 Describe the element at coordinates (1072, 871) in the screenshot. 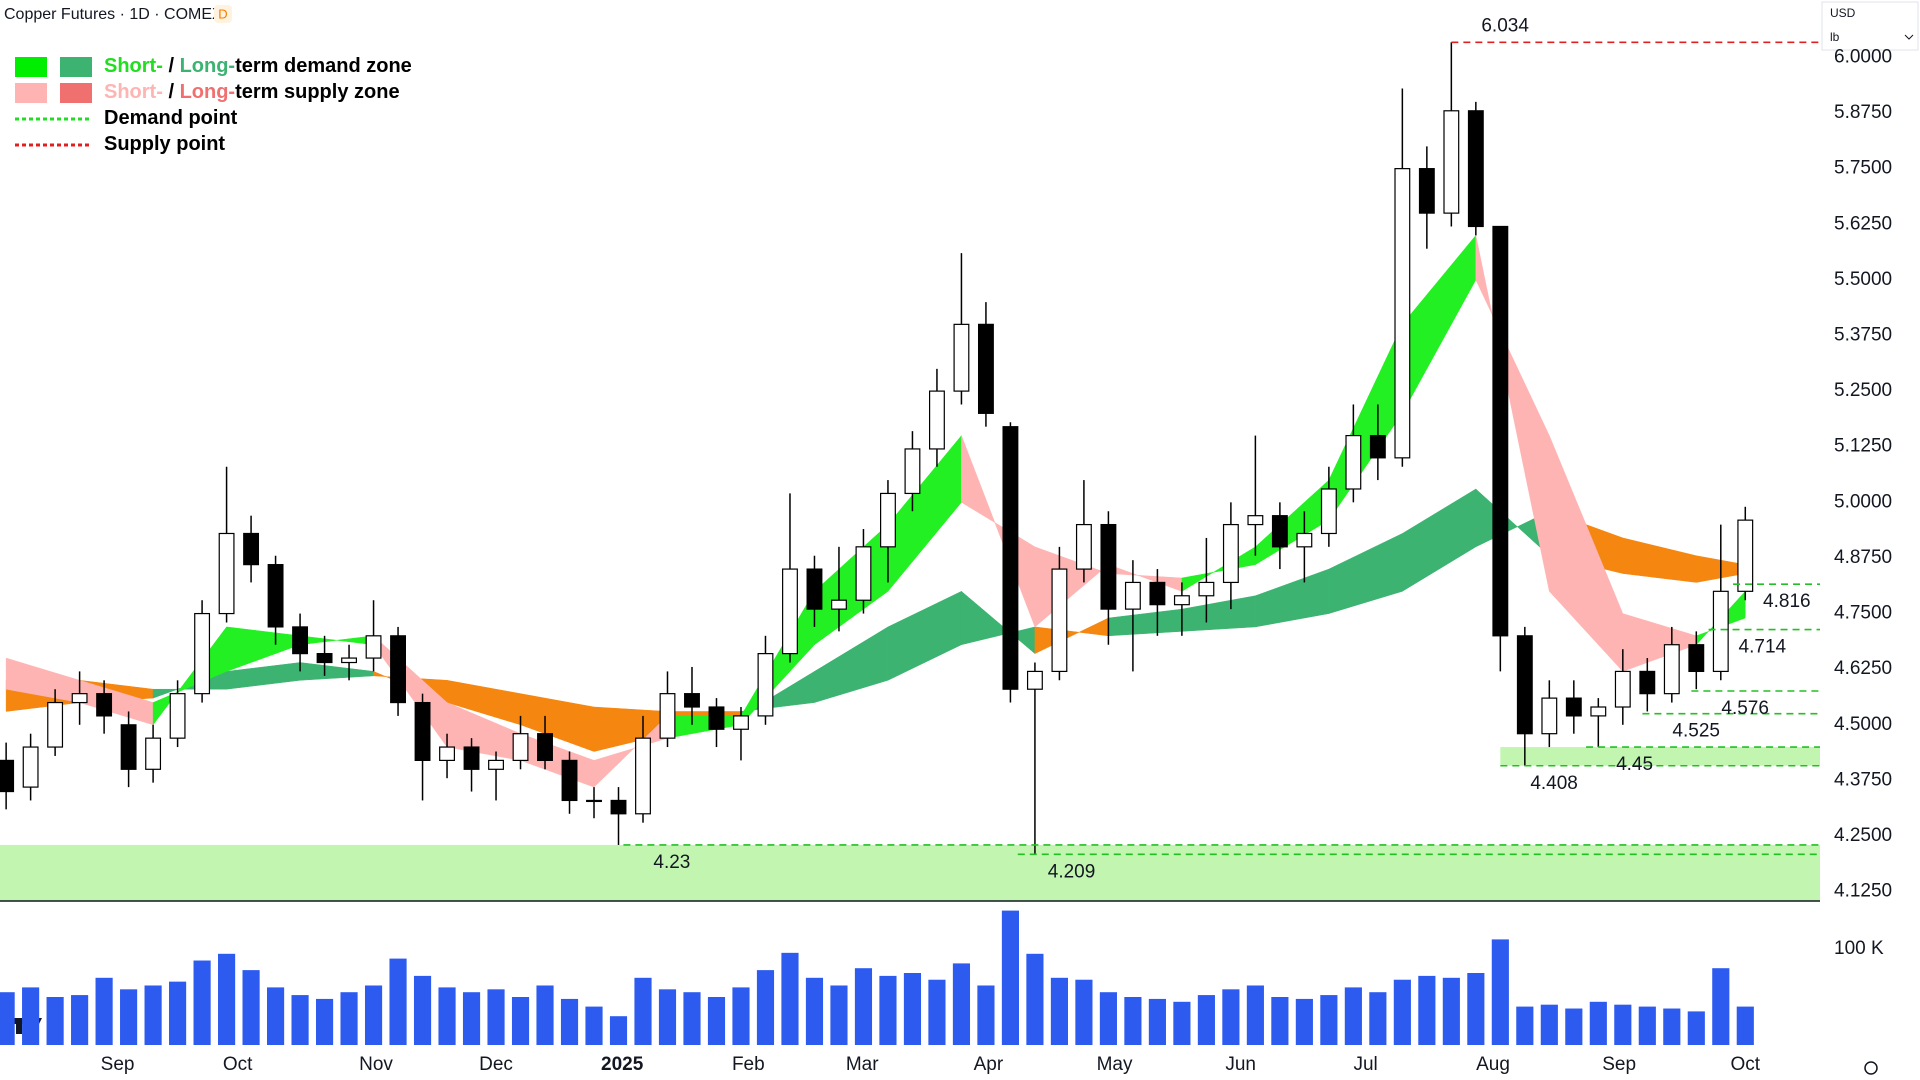

I see `level-label: 4.209` at that location.